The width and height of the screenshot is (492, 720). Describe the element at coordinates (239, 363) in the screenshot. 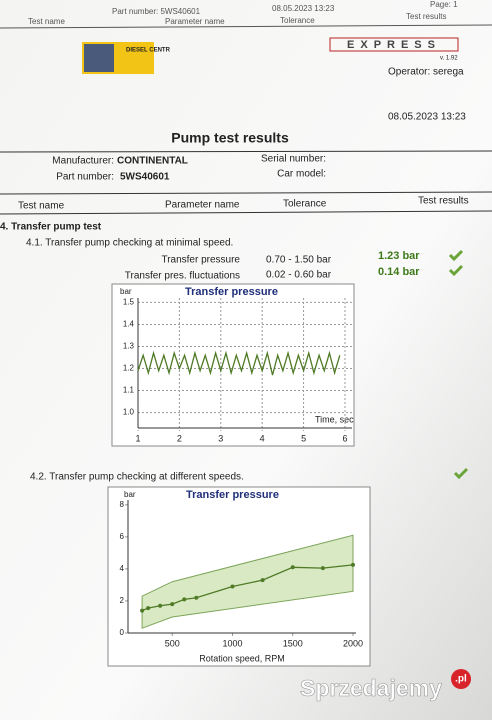

I see `data-line` at that location.